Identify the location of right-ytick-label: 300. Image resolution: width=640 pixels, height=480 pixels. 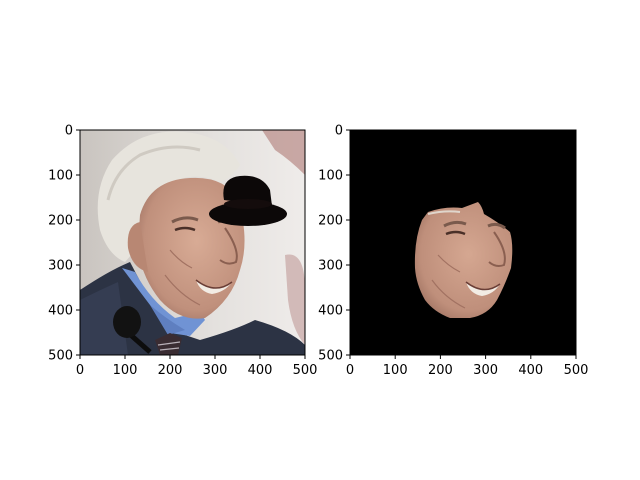
(330, 266).